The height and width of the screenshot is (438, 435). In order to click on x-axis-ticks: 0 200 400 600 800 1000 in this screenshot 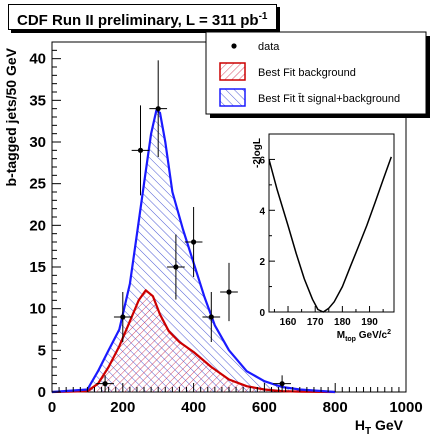, I will do `click(235, 399)`.